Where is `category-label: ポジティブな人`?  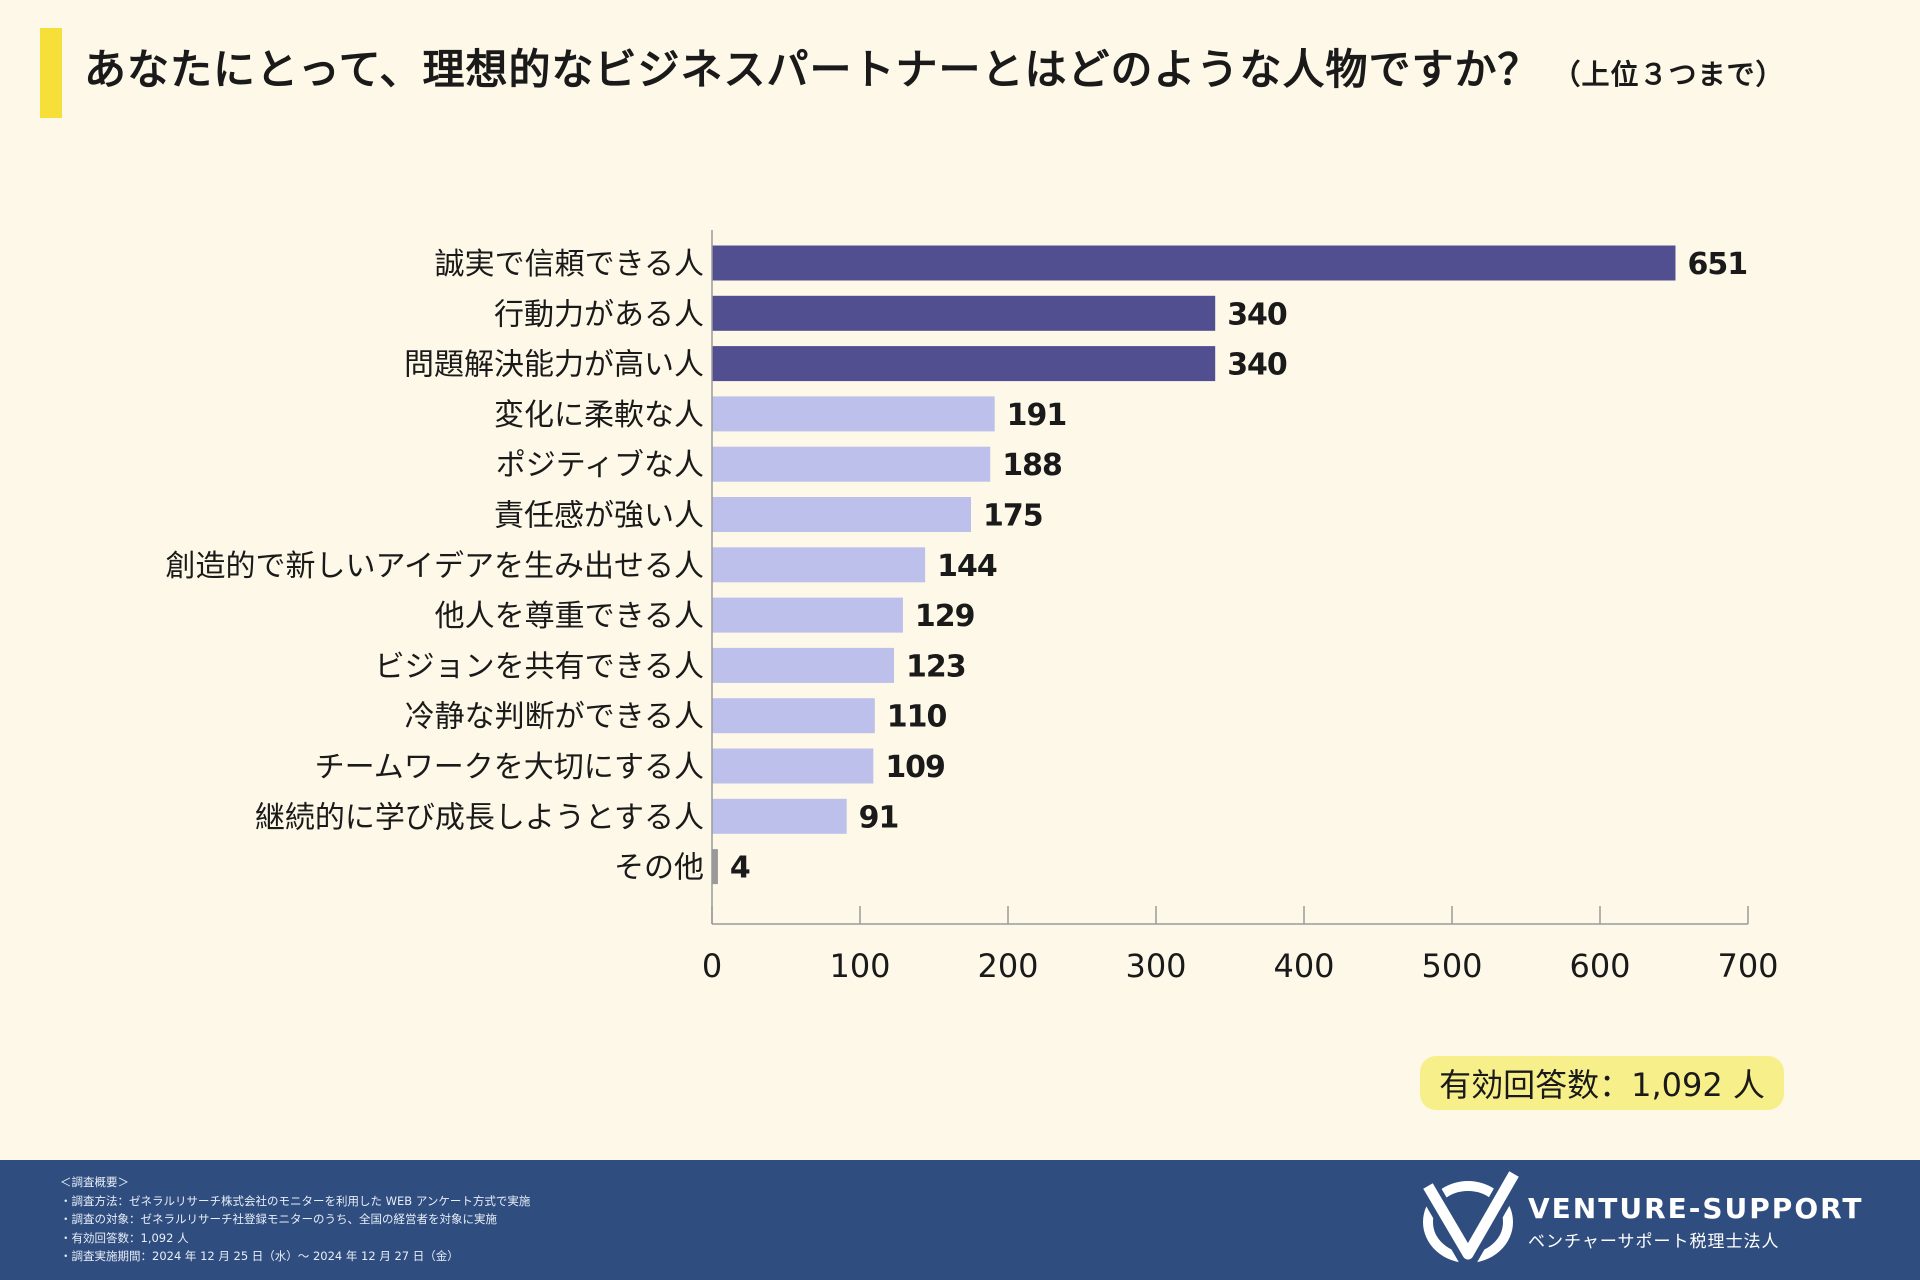 category-label: ポジティブな人 is located at coordinates (600, 465).